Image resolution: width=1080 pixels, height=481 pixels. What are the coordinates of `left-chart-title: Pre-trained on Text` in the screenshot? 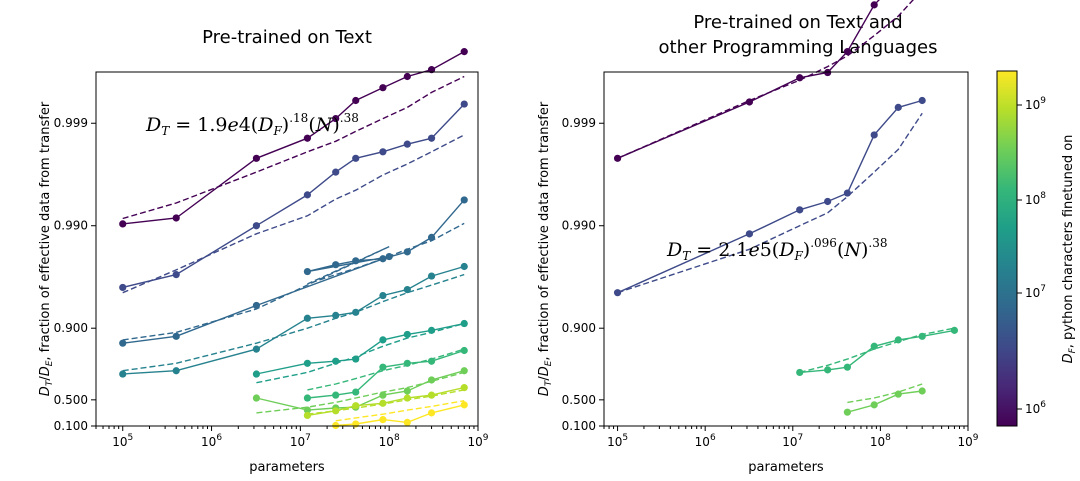 It's located at (287, 37).